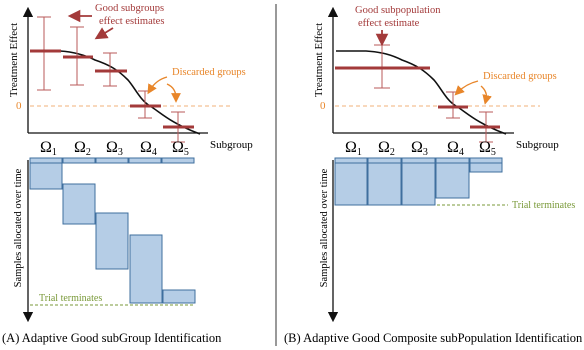 Image resolution: width=584 pixels, height=350 pixels. I want to click on panel-a-subgroup-5: Ω5, so click(180, 148).